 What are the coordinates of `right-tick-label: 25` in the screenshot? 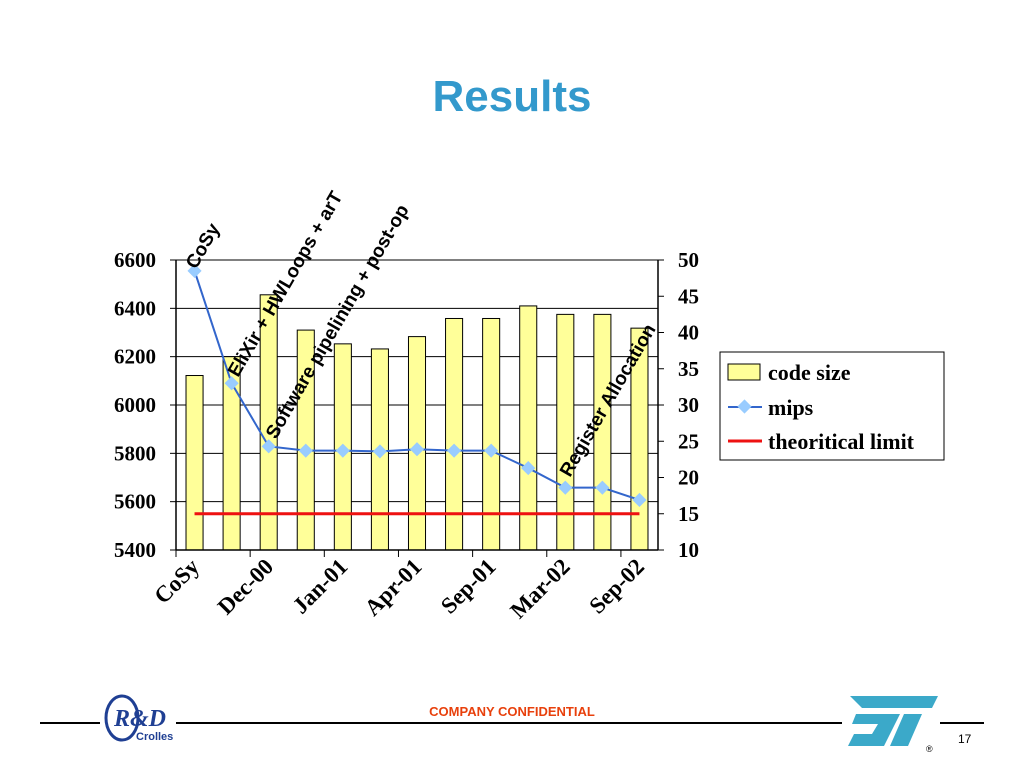 It's located at (688, 441).